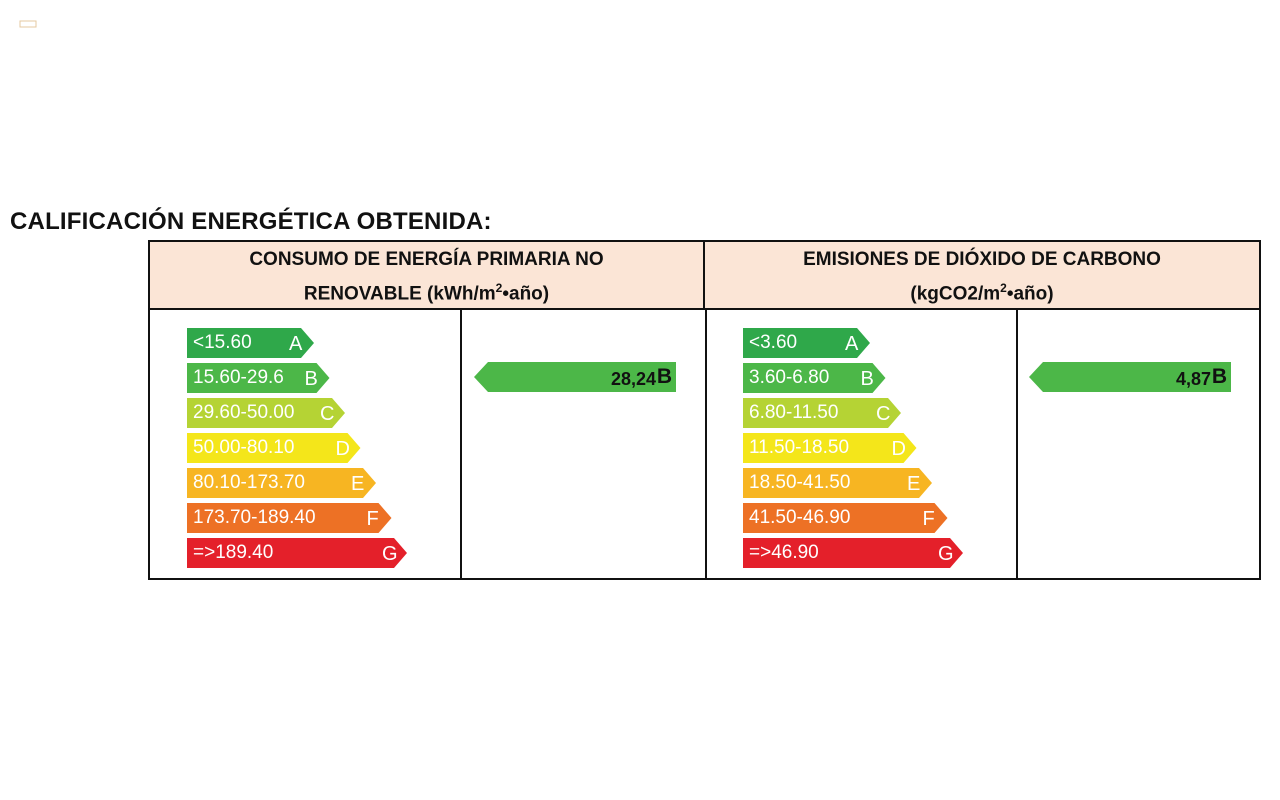  I want to click on band-range: 3.60-6.80, so click(789, 377).